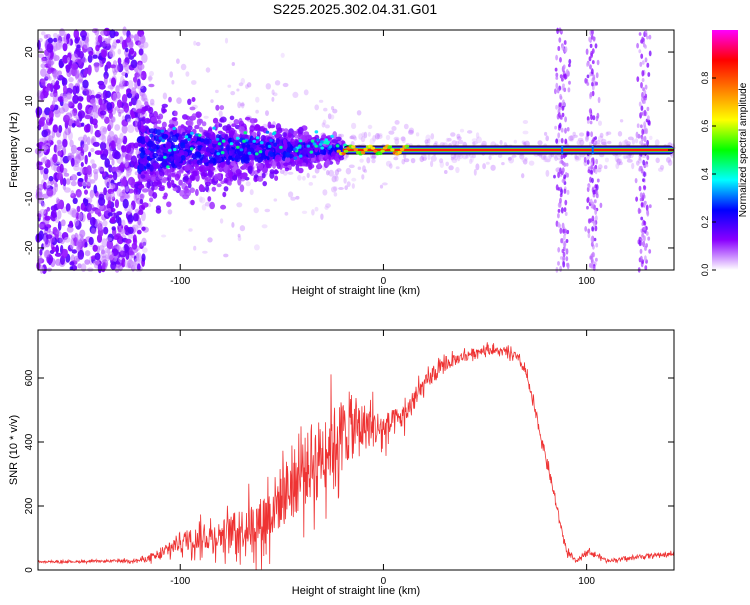 This screenshot has height=605, width=750. What do you see at coordinates (508, 150) in the screenshot?
I see `carrier-line-band` at bounding box center [508, 150].